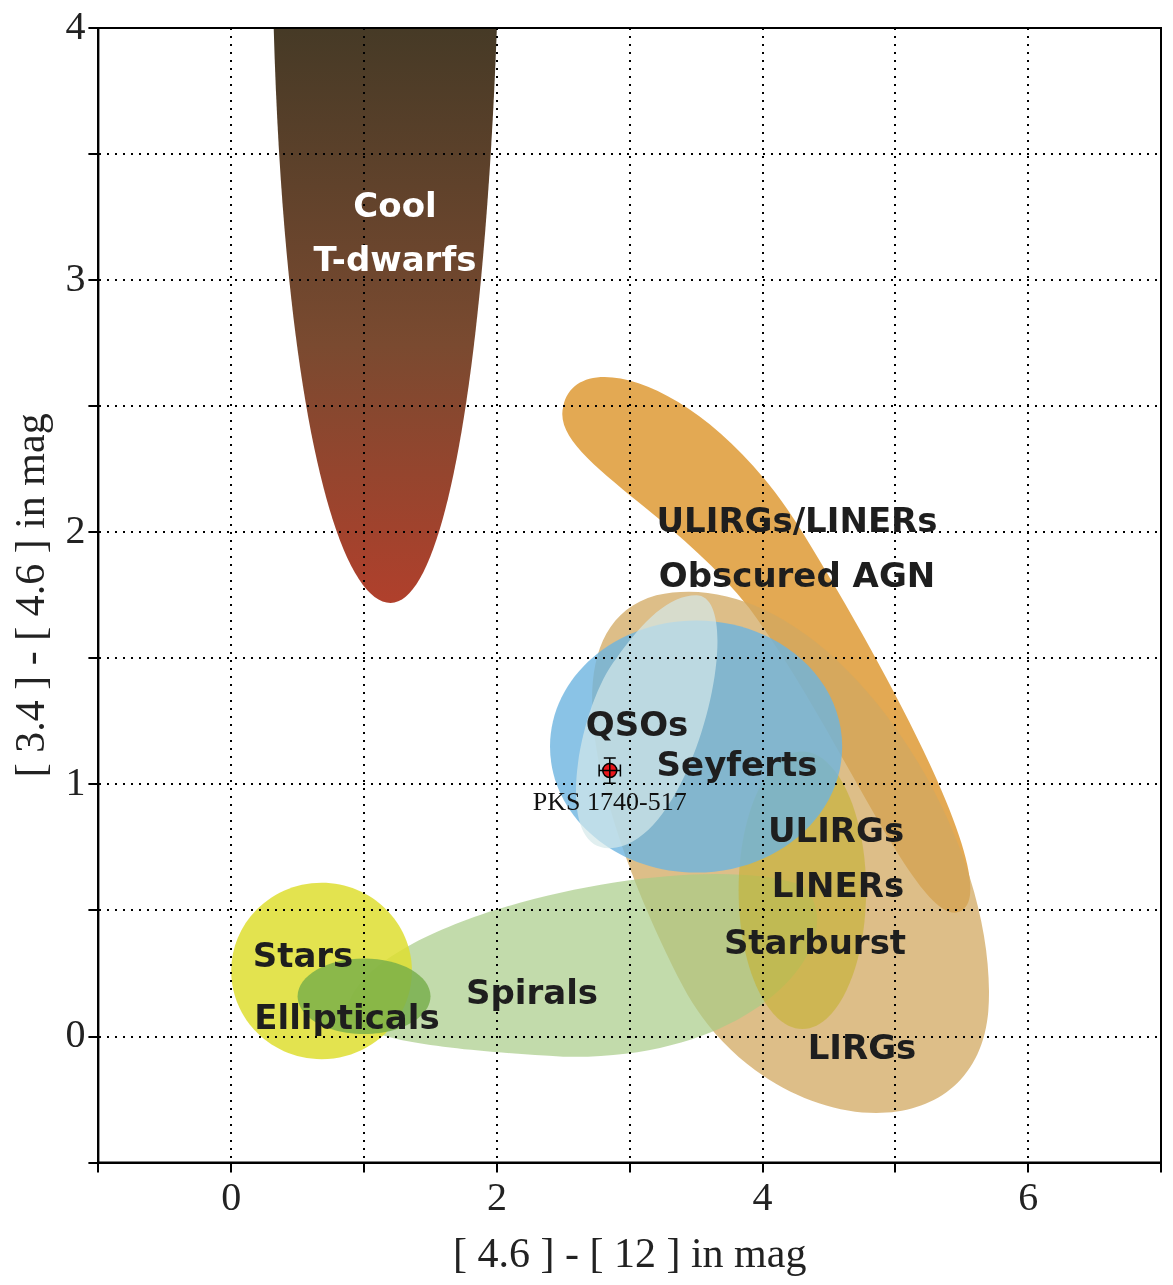 This screenshot has height=1285, width=1173. I want to click on y-axis-title: [ 3.4 ] - [ 4.6 ] in mag, so click(30, 595).